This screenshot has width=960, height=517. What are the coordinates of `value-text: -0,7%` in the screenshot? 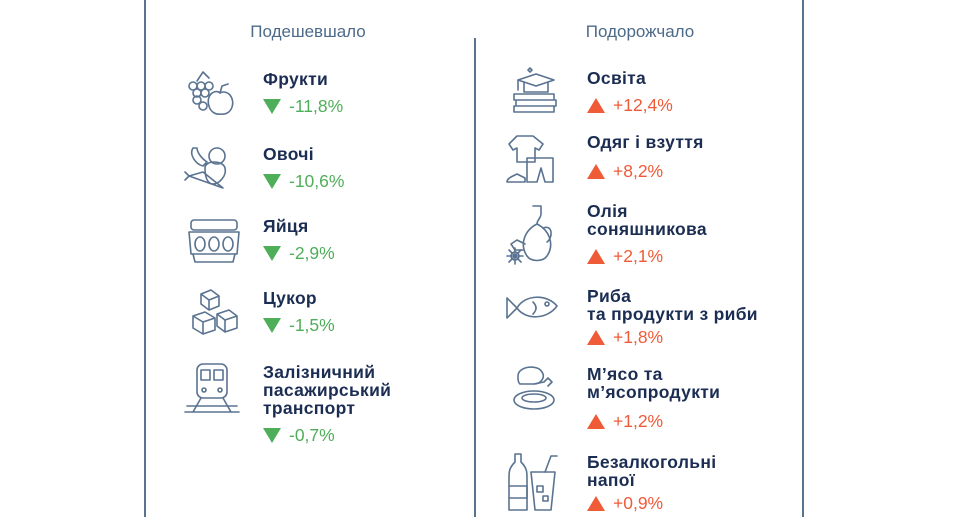 It's located at (312, 435).